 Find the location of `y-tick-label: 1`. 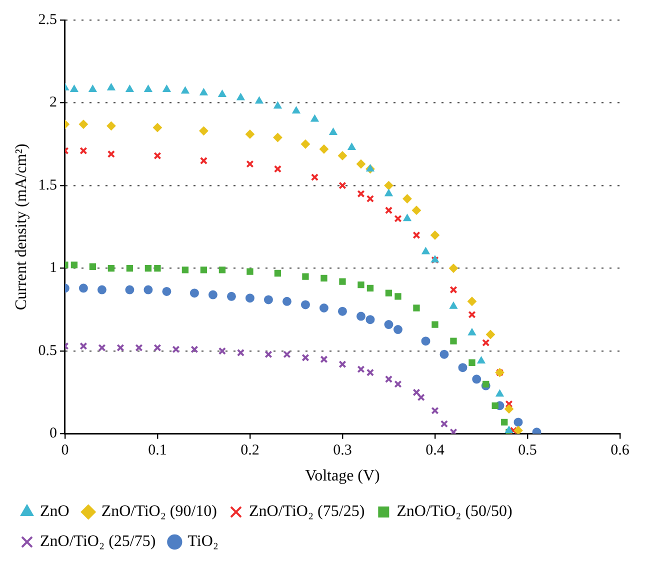

y-tick-label: 1 is located at coordinates (53, 268).